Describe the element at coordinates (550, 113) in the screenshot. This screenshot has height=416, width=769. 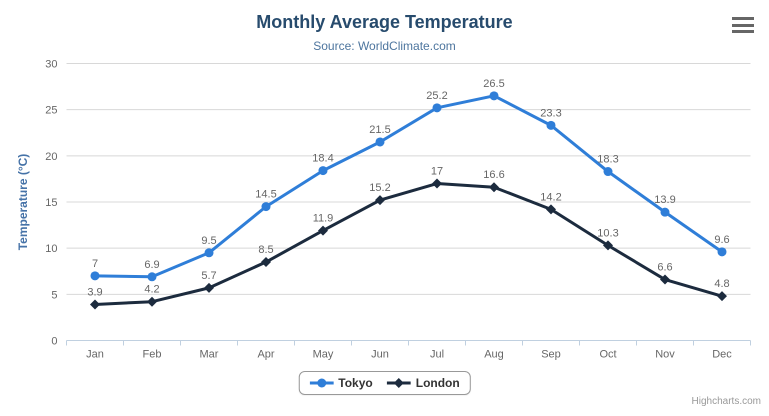
I see `data-label-tokyo: 23.3` at that location.